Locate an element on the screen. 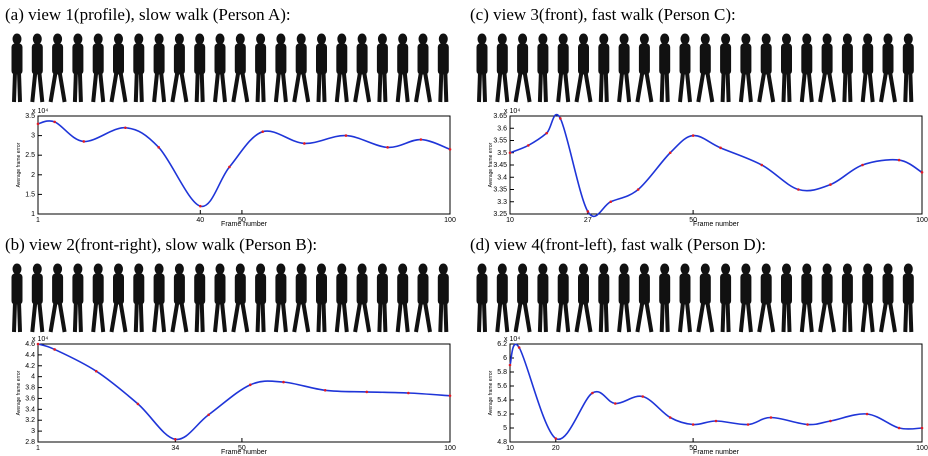  line is located at coordinates (716, 391).